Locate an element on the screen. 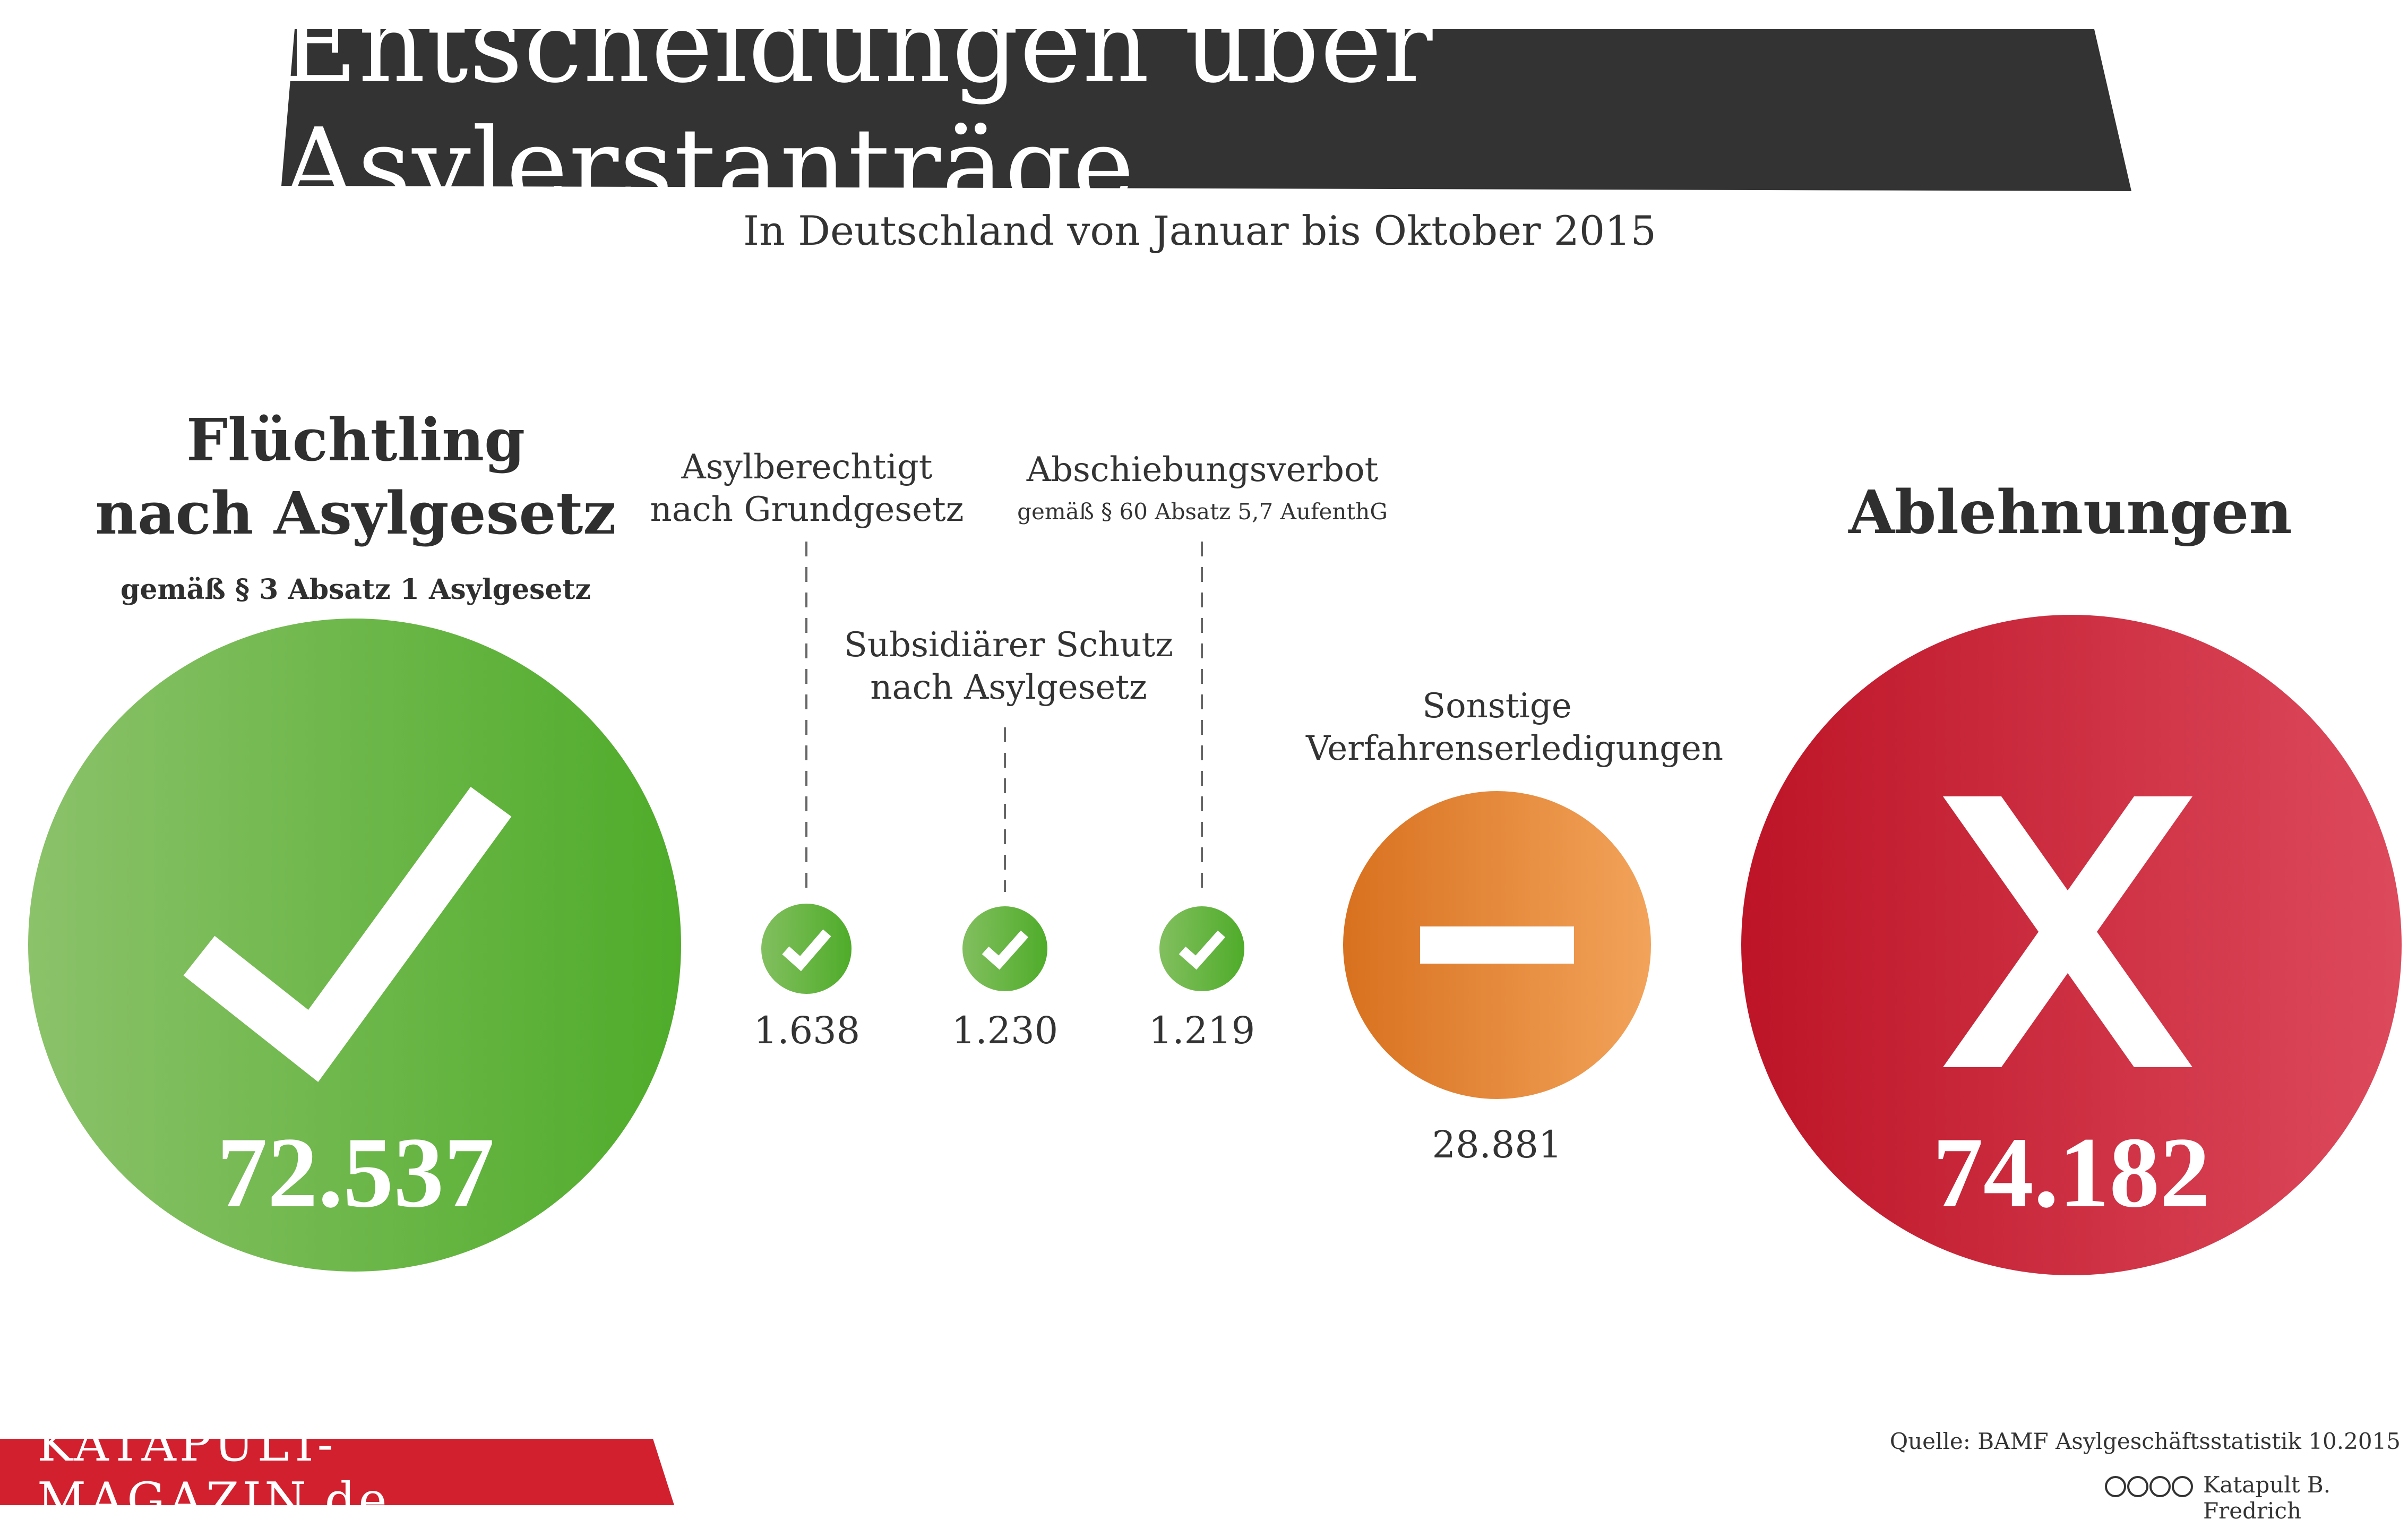 The width and height of the screenshot is (2408, 1528). title-banner is located at coordinates (1206, 110).